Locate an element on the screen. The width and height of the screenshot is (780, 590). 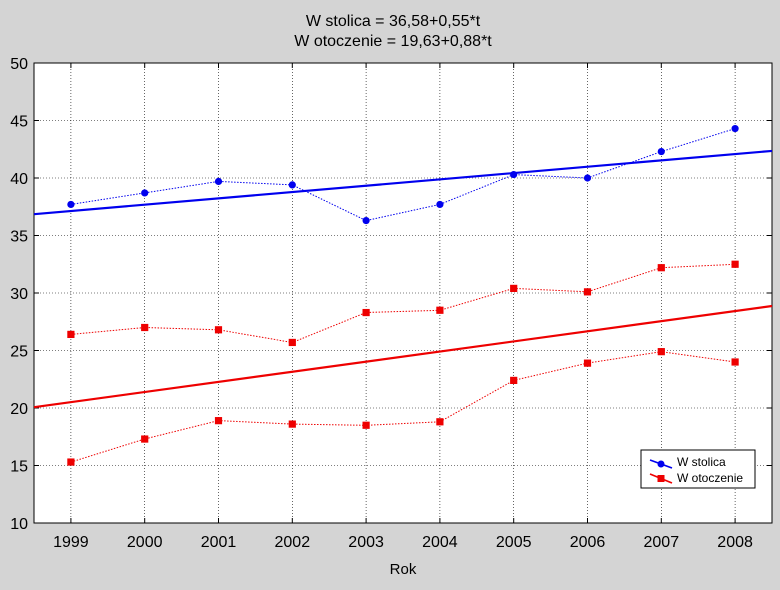
y-tick-label: 45 is located at coordinates (19, 122).